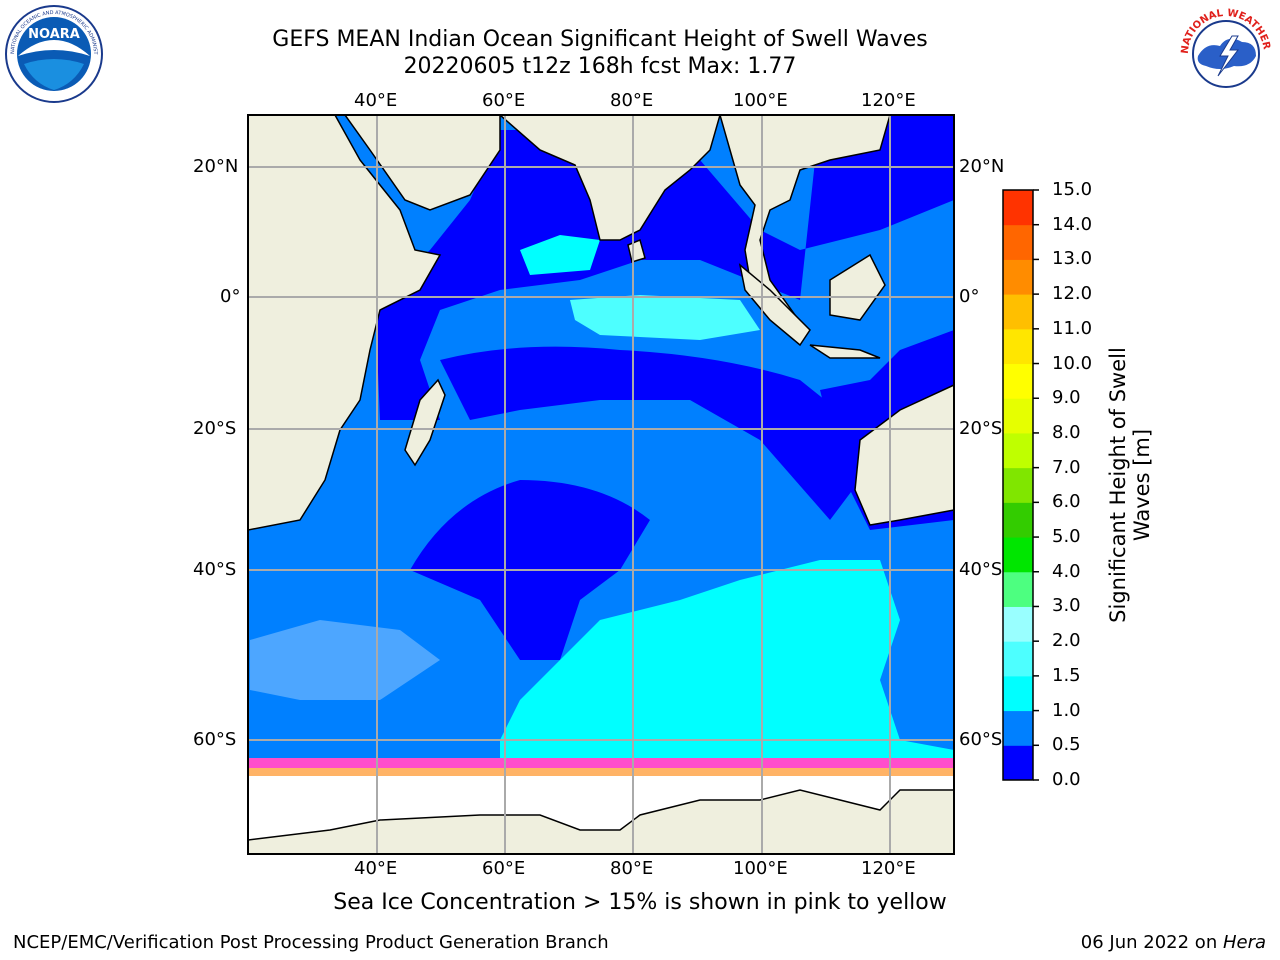 This screenshot has width=1280, height=960. Describe the element at coordinates (1066, 710) in the screenshot. I see `colorbar-tick-label: 1.0` at that location.